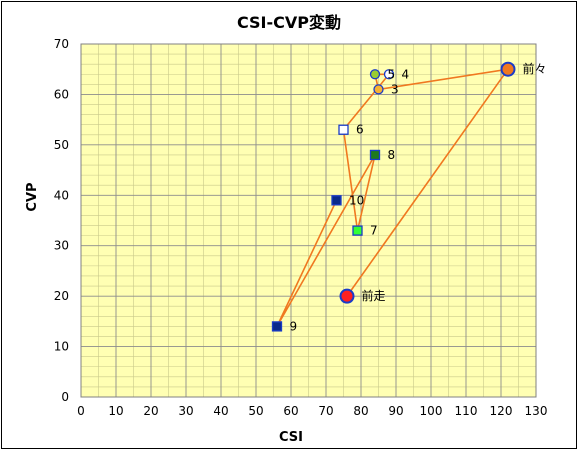 The image size is (578, 450). Describe the element at coordinates (65, 397) in the screenshot. I see `y-tick-label: 0` at that location.